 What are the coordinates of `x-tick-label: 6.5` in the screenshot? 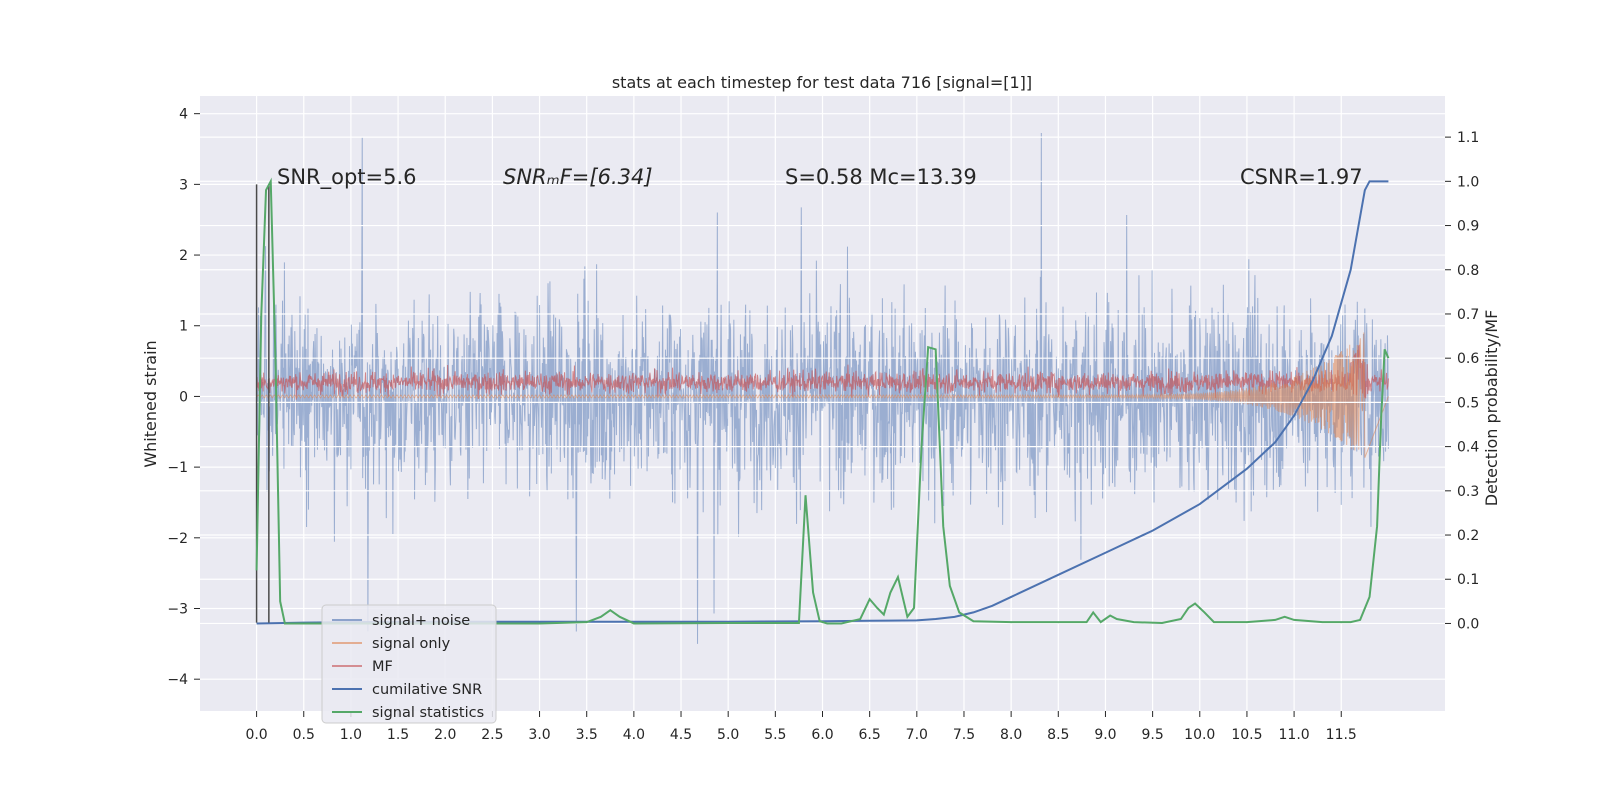 It's located at (870, 735).